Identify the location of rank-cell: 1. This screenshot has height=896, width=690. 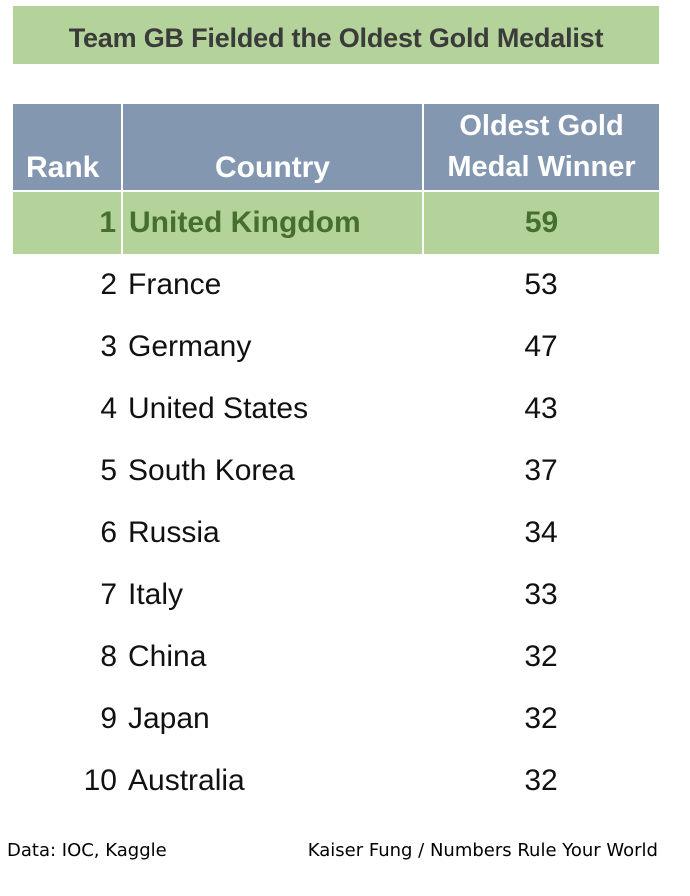
(68, 222).